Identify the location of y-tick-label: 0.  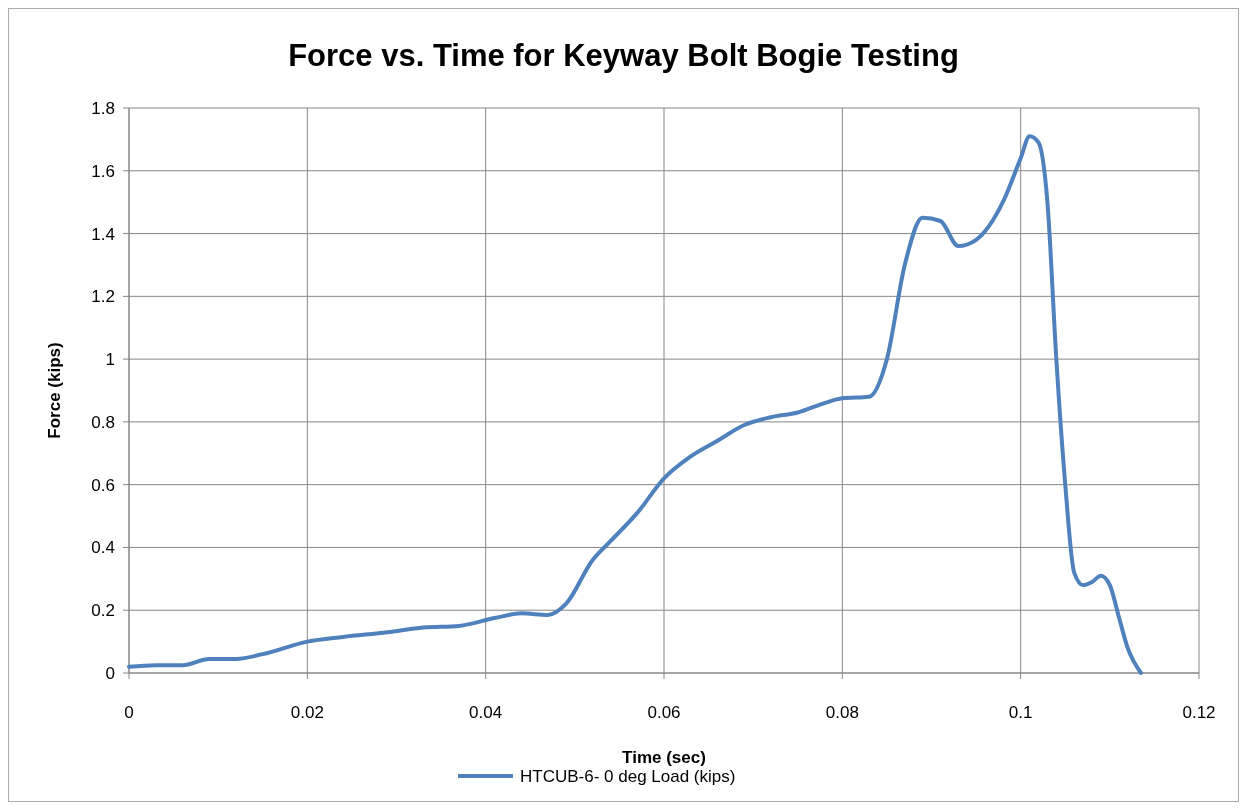
(110, 673).